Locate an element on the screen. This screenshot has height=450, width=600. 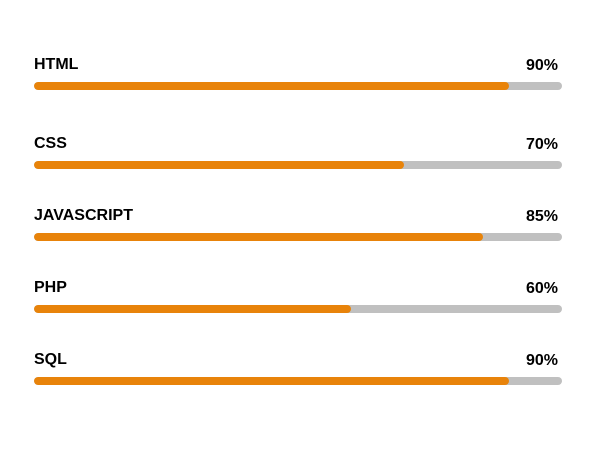
skill-percentage: 70% is located at coordinates (541, 144).